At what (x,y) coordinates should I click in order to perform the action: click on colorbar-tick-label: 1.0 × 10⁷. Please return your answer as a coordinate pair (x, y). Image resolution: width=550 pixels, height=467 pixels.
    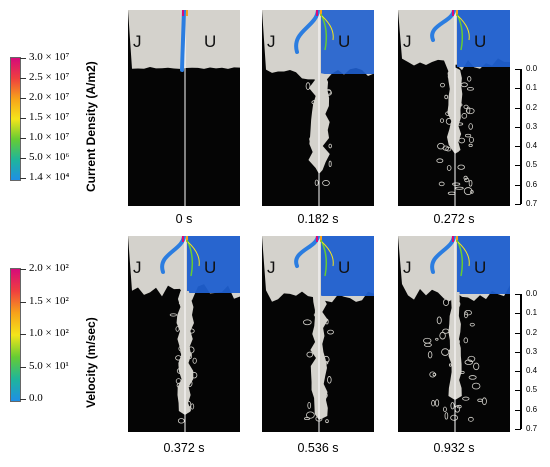
    Looking at the image, I should click on (49, 137).